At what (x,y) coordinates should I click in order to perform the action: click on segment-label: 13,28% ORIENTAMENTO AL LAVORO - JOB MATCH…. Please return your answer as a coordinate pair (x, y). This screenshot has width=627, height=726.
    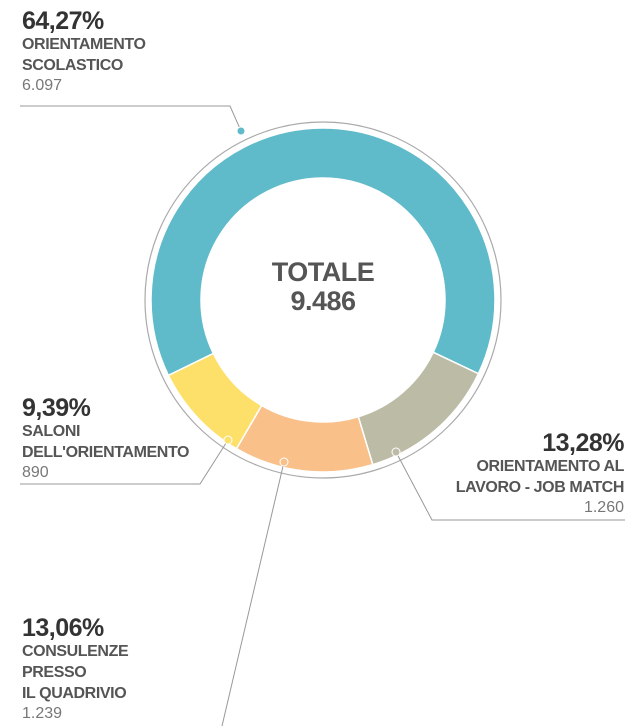
    Looking at the image, I should click on (540, 473).